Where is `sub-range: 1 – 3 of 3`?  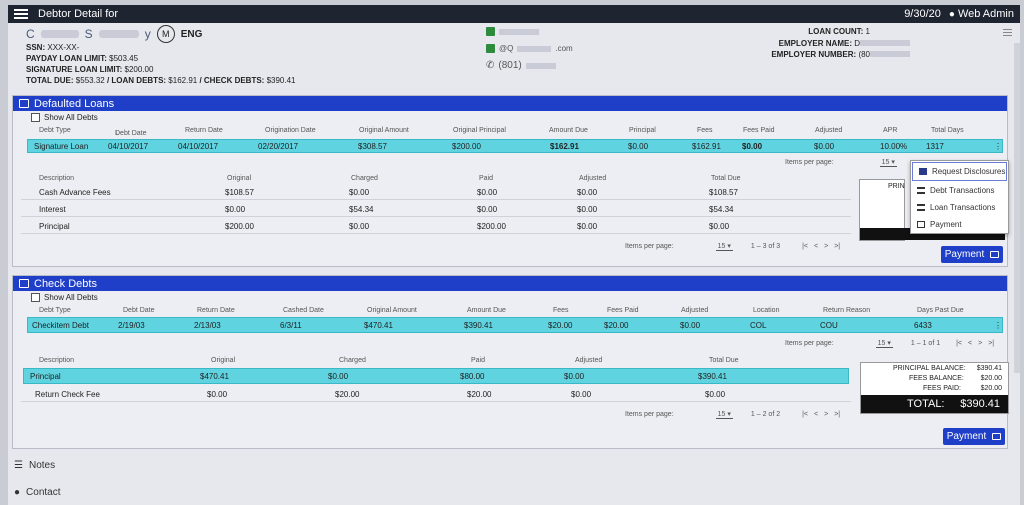 sub-range: 1 – 3 of 3 is located at coordinates (765, 246).